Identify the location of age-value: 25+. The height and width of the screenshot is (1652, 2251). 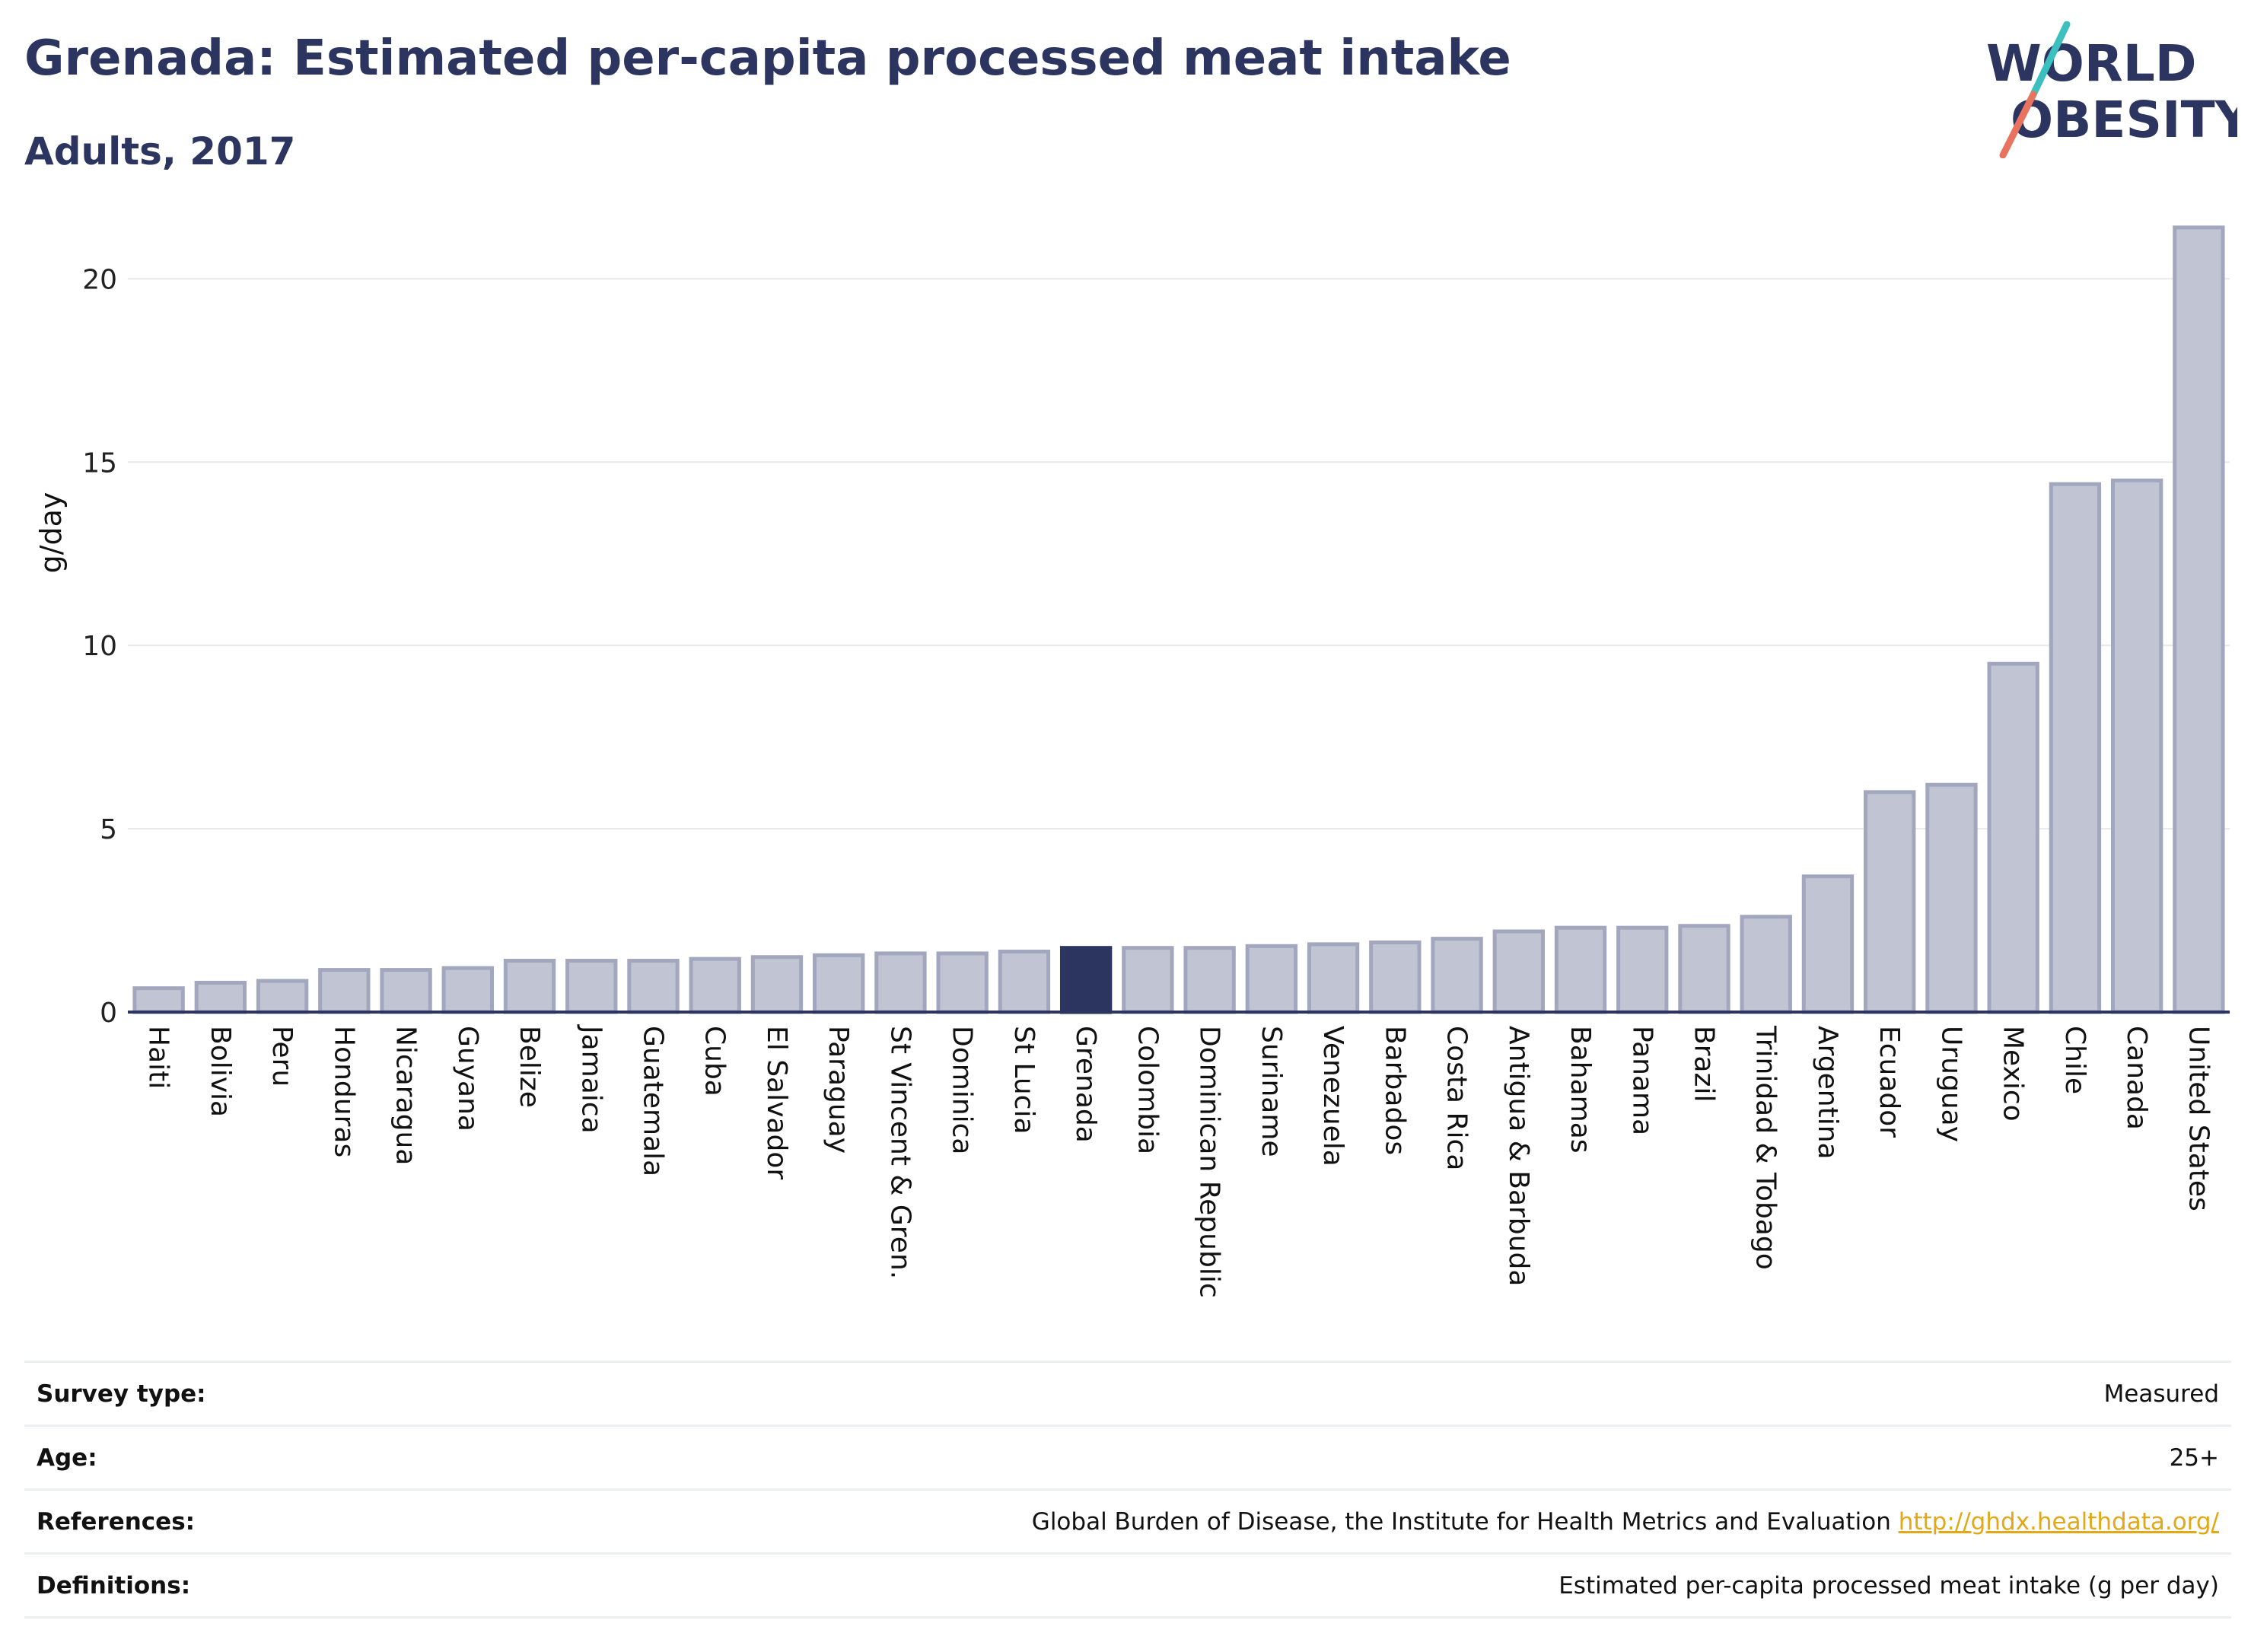
(2194, 1458).